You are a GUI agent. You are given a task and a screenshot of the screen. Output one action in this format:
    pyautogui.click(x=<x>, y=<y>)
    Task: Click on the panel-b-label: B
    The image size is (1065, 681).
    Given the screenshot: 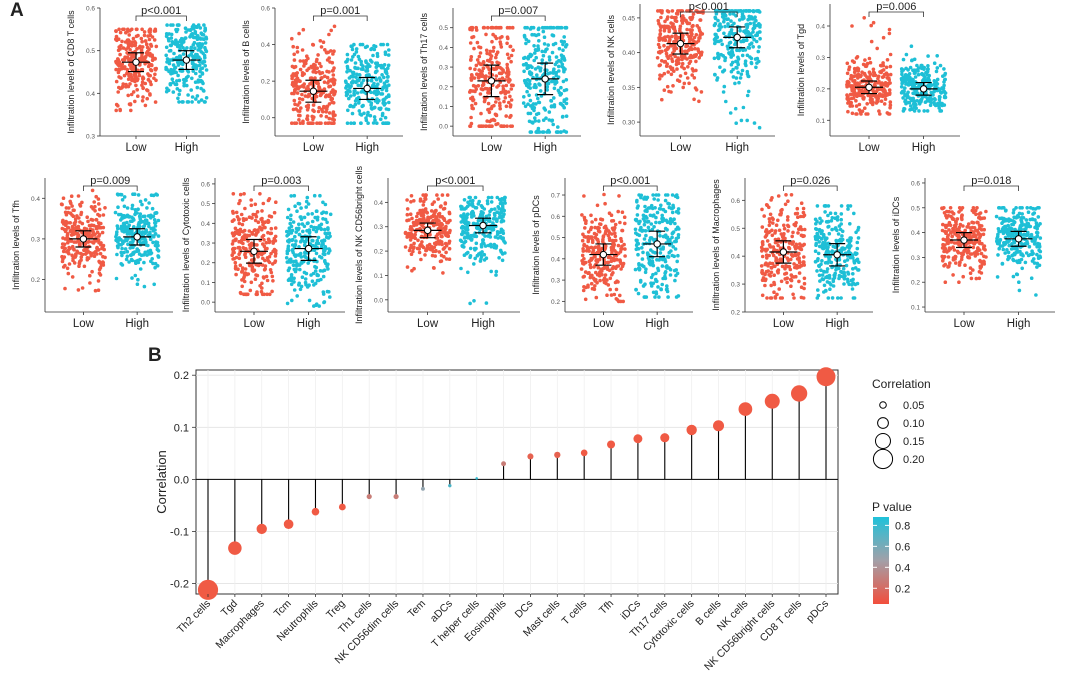 What is the action you would take?
    pyautogui.click(x=155, y=355)
    